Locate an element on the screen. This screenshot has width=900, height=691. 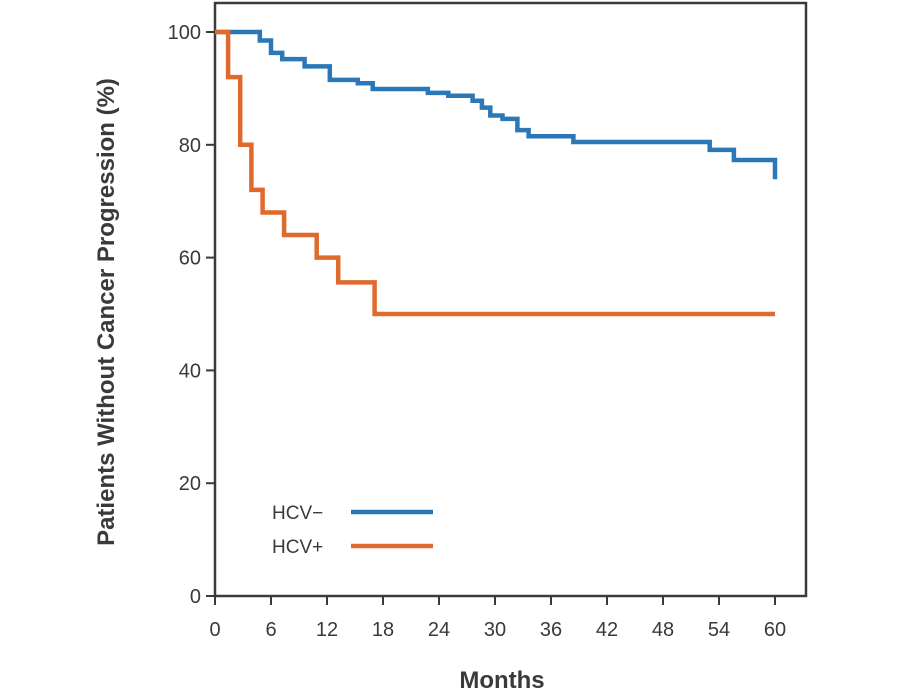
y-axis: 0 20 40 60 80 100 is located at coordinates (191, 315).